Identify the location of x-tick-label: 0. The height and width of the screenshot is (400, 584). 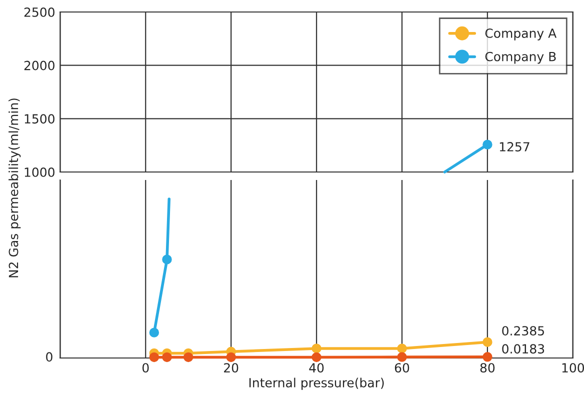
(145, 368).